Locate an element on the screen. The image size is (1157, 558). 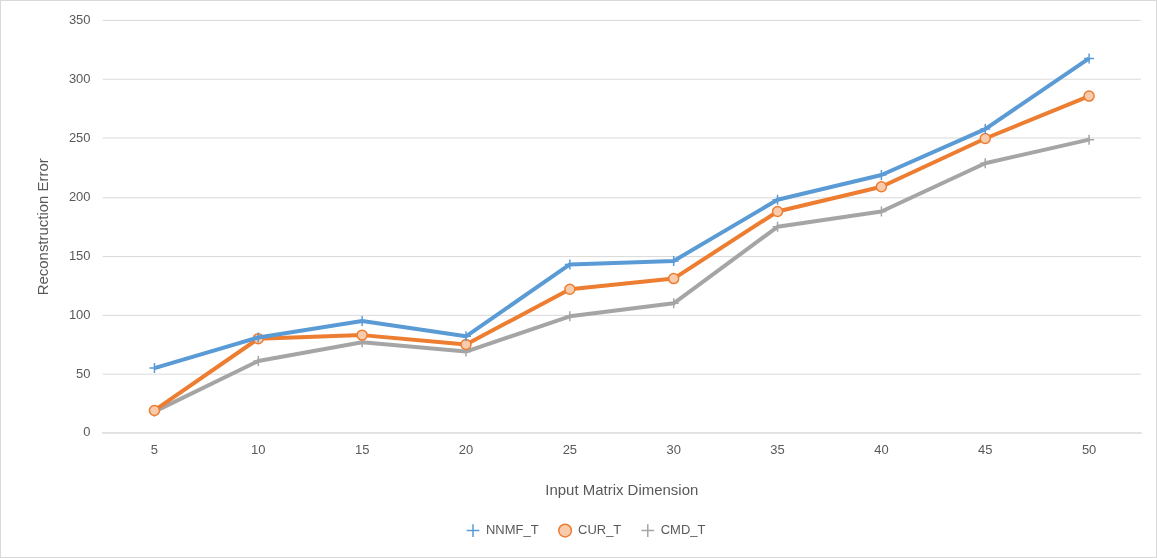
x-tick-label: 10 is located at coordinates (258, 450).